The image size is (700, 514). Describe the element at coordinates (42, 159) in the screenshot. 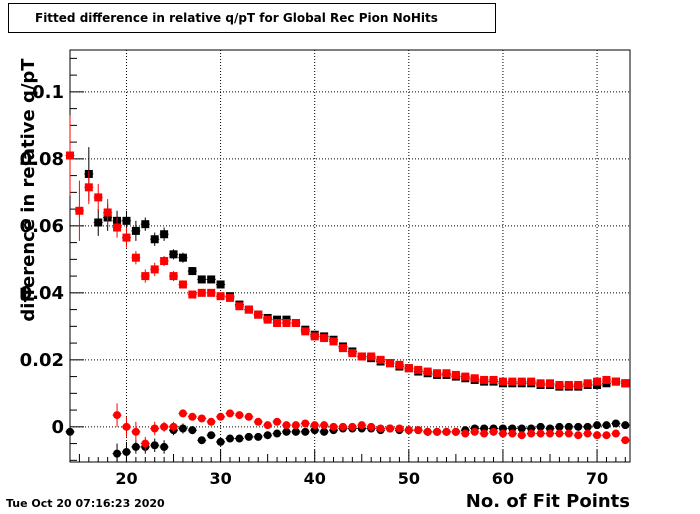

I see `y-tick-label: 0.08` at that location.